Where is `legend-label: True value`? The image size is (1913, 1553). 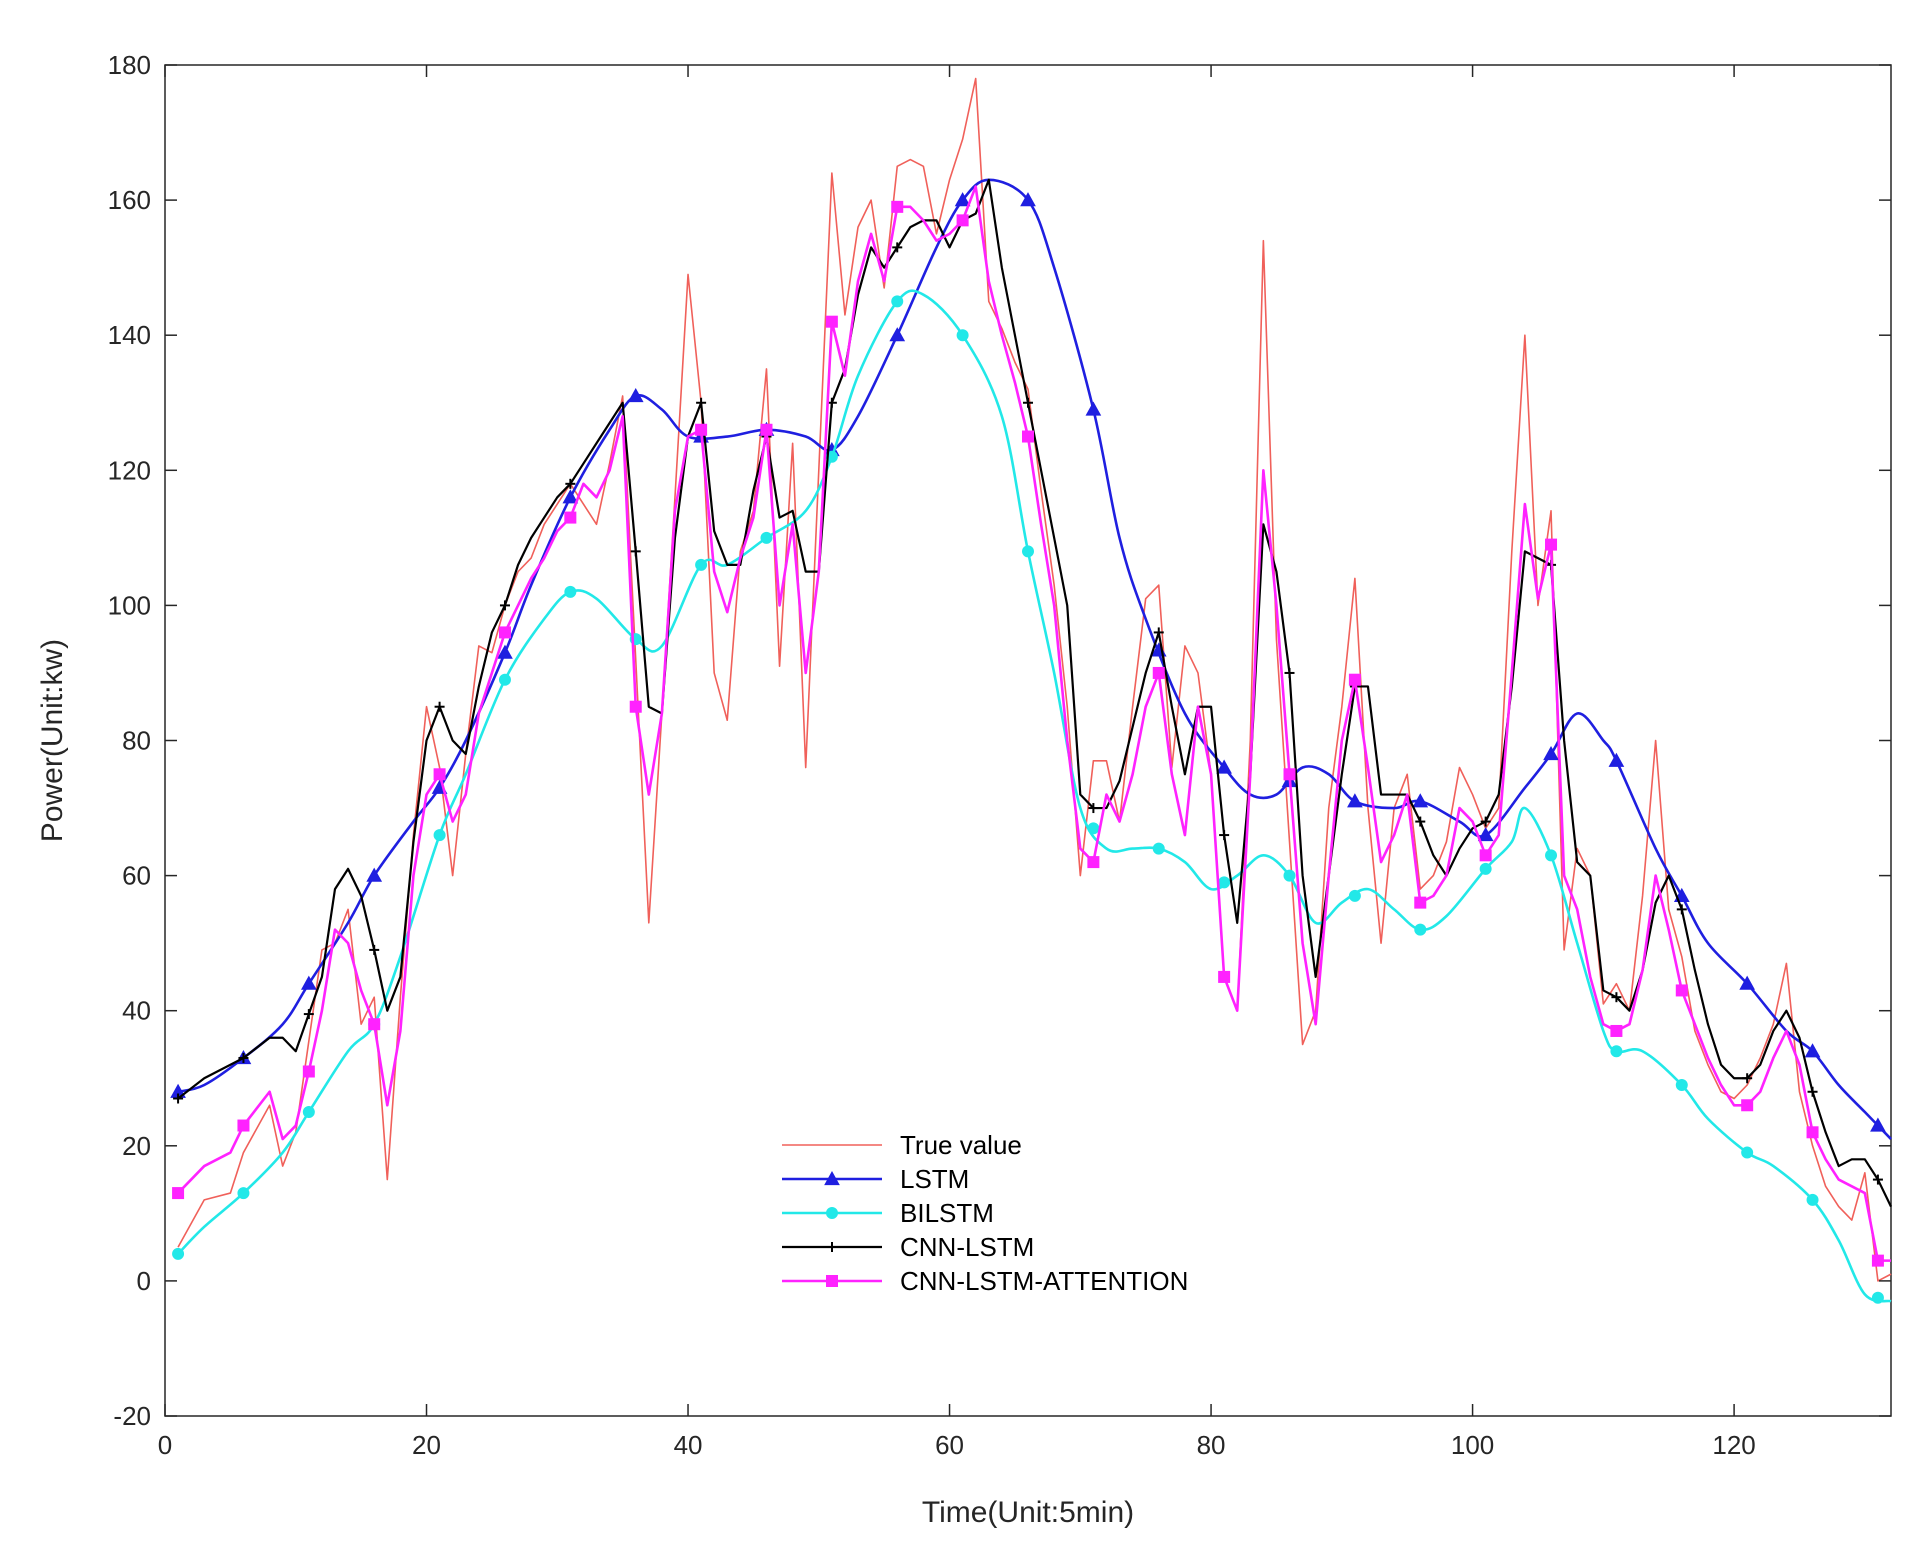
legend-label: True value is located at coordinates (961, 1145).